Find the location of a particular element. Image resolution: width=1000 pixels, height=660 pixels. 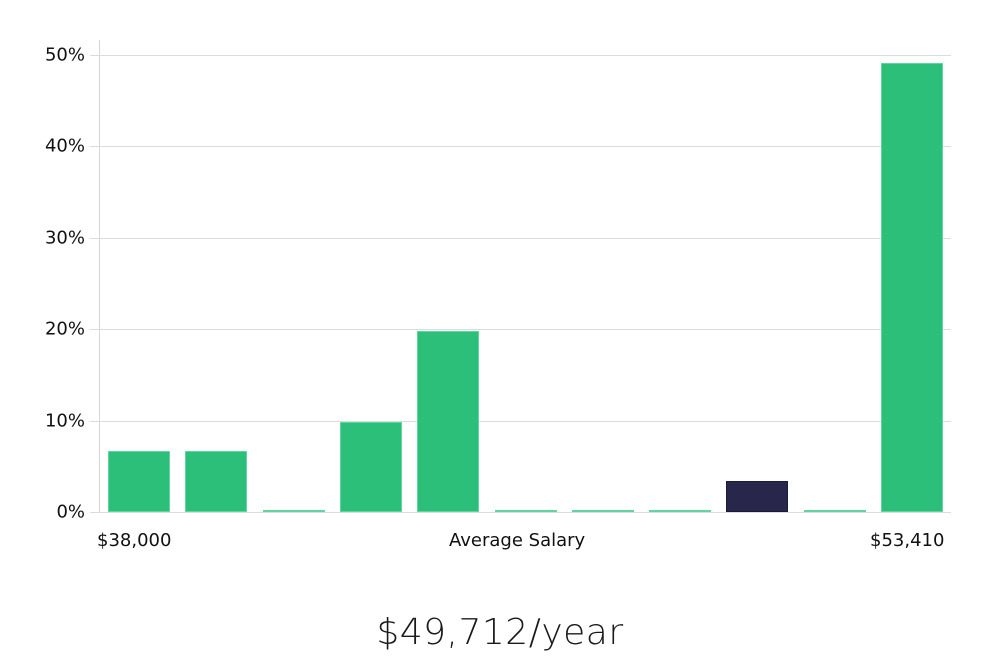

y-tick-label: 10% is located at coordinates (64, 421).